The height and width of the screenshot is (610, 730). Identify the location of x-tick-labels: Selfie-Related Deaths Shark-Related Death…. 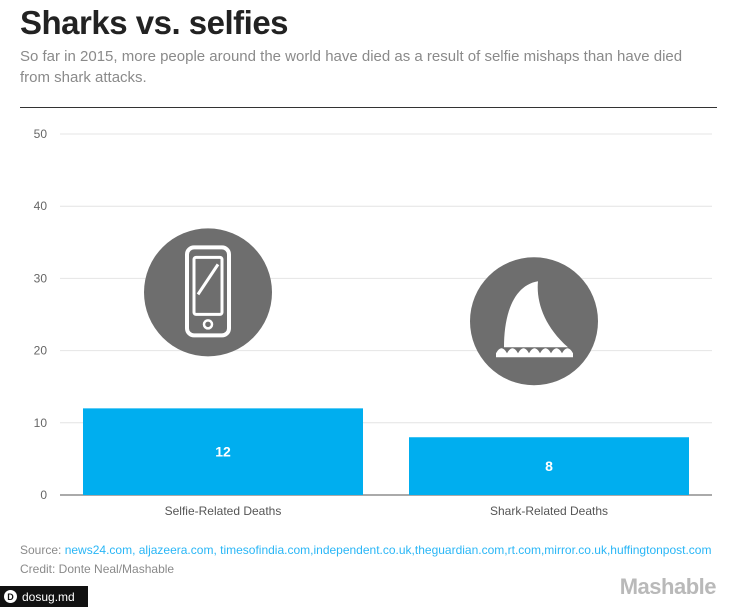
(386, 511).